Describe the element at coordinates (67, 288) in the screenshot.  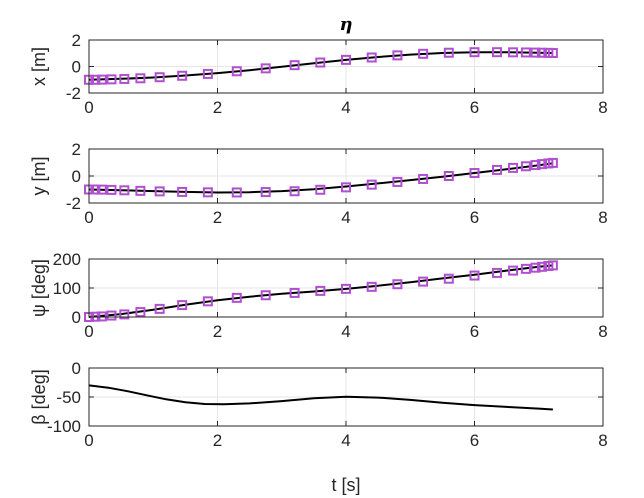
I see `panel-3-y-tick-label: 100` at that location.